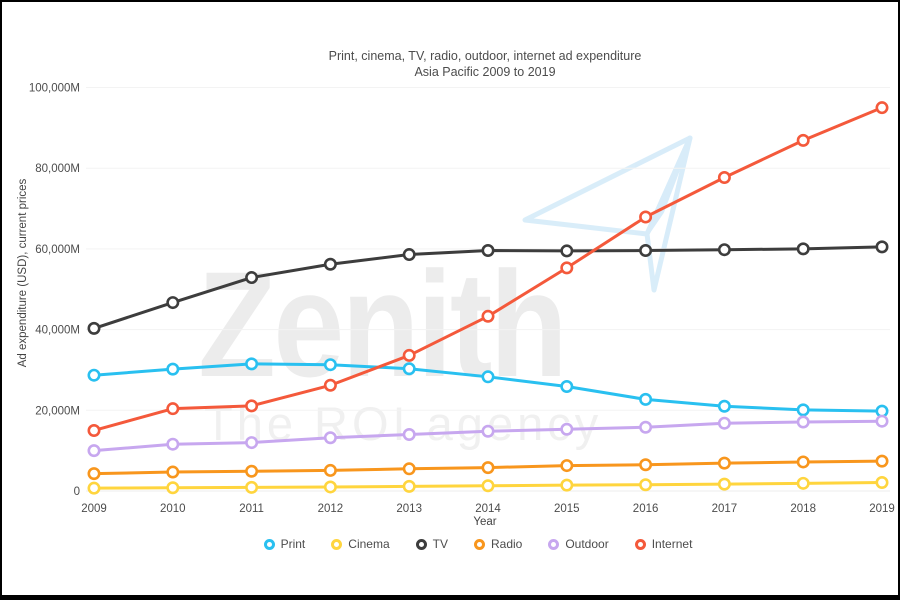 The width and height of the screenshot is (900, 600). Describe the element at coordinates (57, 169) in the screenshot. I see `y-tick-label: 80,000M` at that location.